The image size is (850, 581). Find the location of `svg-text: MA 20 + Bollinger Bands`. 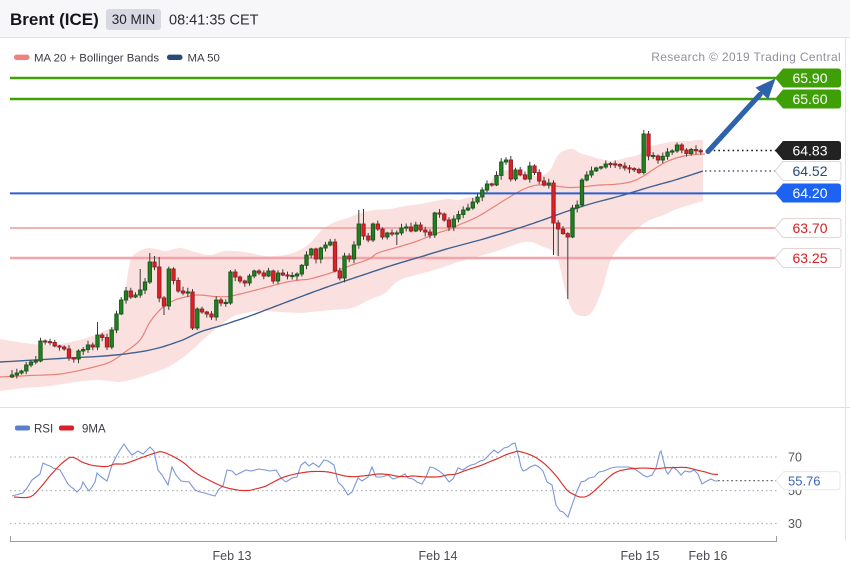

svg-text: MA 20 + Bollinger Bands is located at coordinates (96, 58).